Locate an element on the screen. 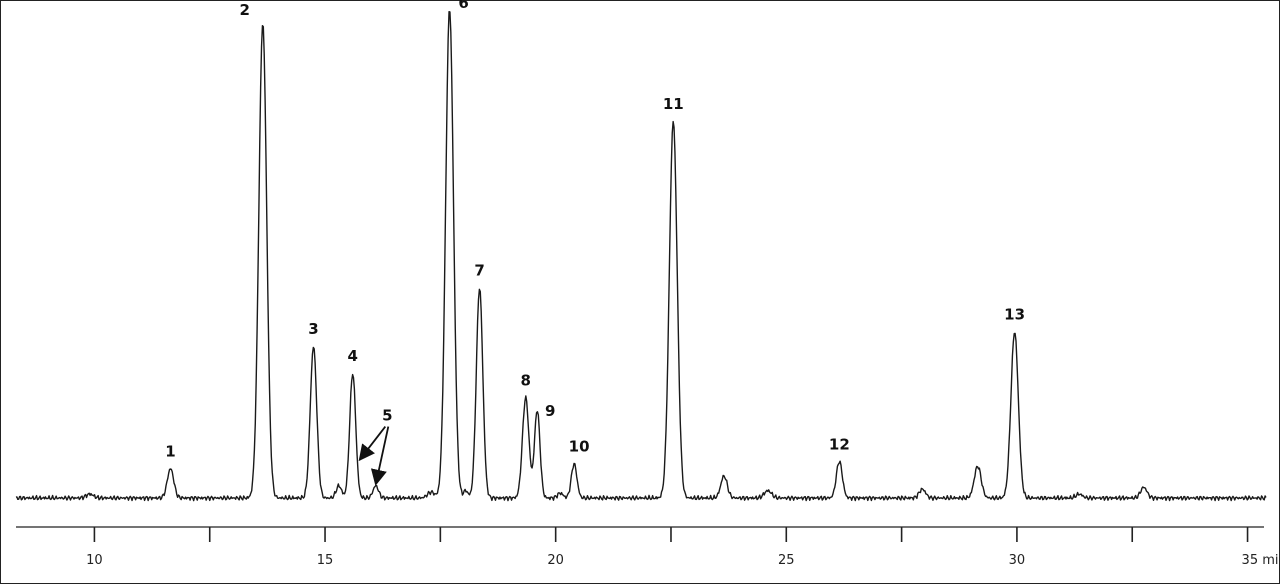  x-tick-label-10: 35 min is located at coordinates (1261, 560).